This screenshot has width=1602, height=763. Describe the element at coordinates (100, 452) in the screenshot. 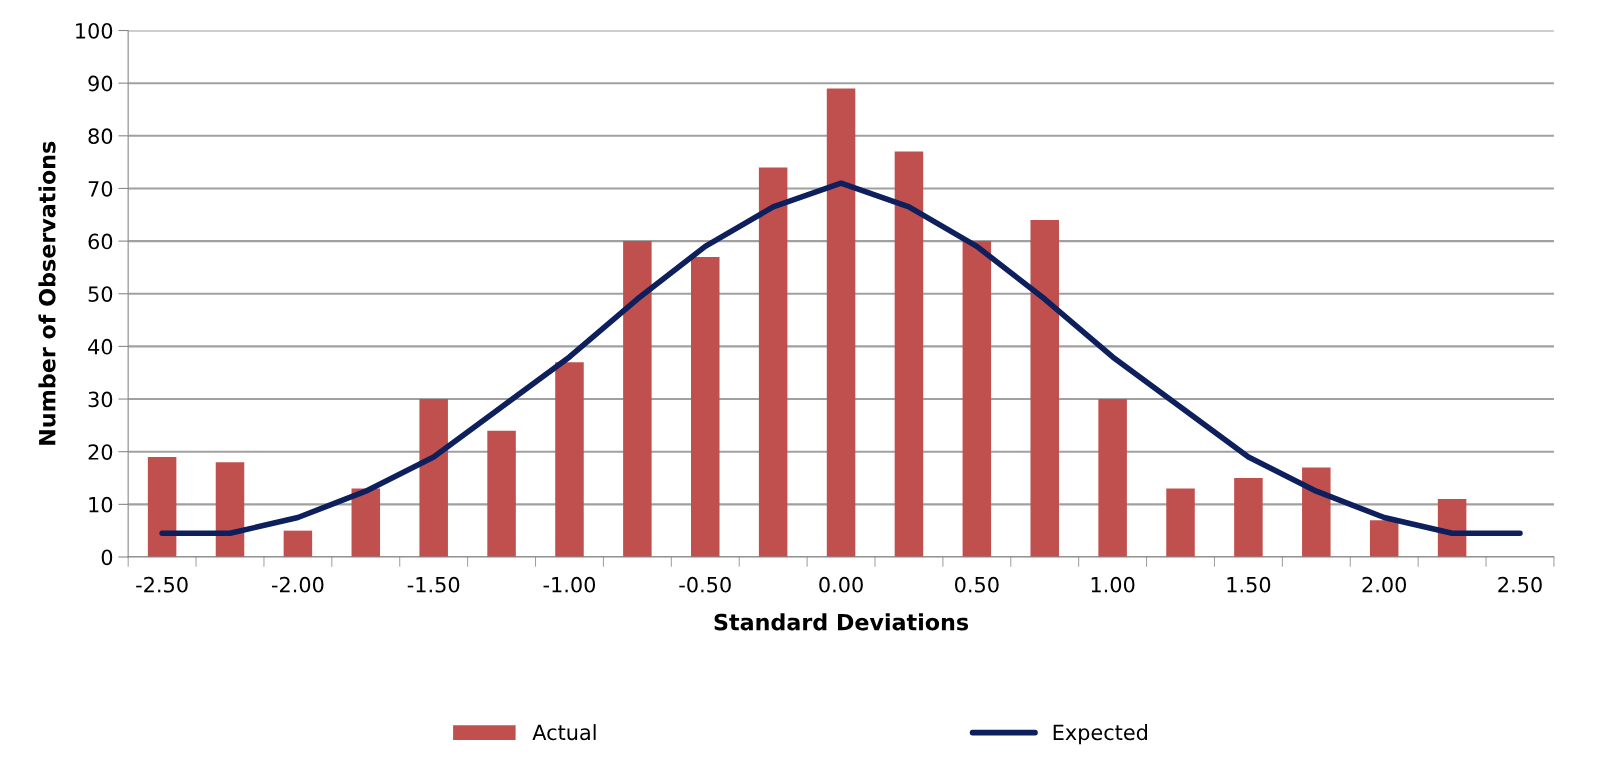

I see `y-tick-label: 20` at that location.